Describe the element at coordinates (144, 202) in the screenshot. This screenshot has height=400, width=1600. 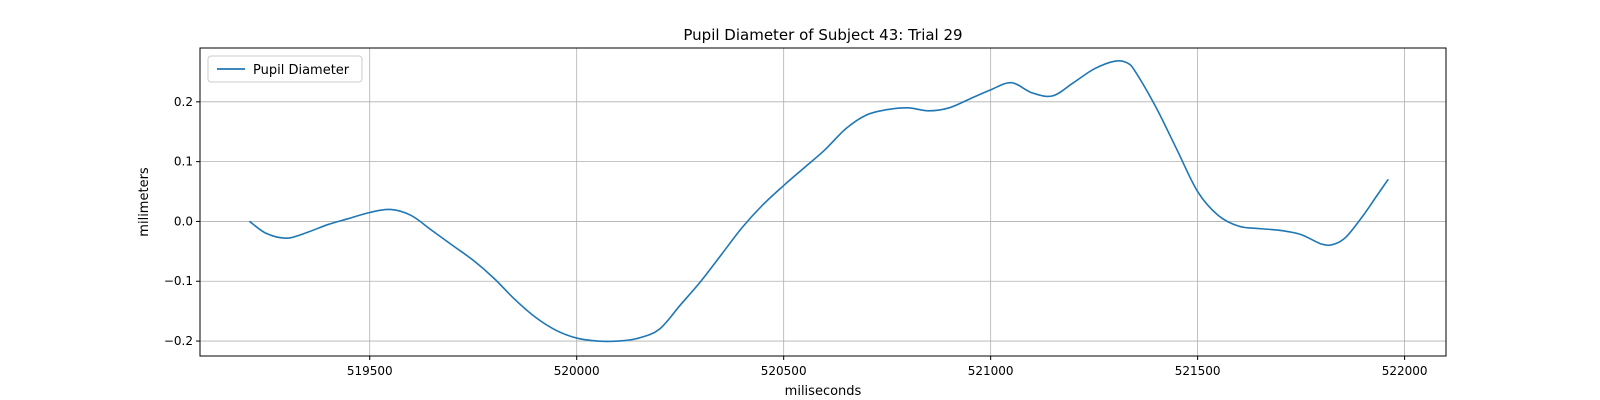
I see `y-axis-label: milimeters` at that location.